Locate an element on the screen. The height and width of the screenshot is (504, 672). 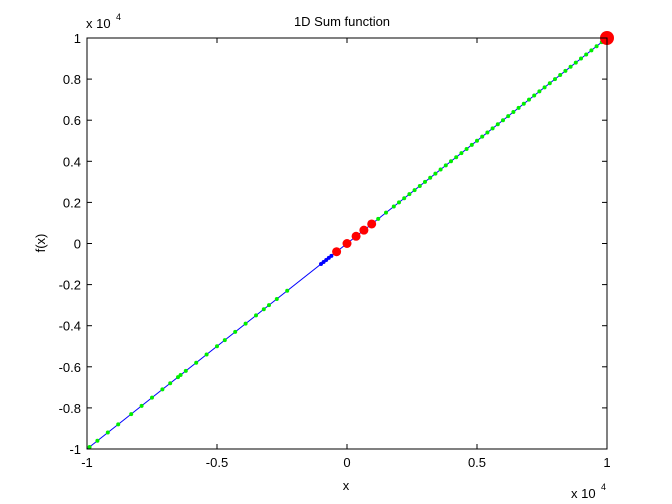
x-tick-label: 0 is located at coordinates (346, 462).